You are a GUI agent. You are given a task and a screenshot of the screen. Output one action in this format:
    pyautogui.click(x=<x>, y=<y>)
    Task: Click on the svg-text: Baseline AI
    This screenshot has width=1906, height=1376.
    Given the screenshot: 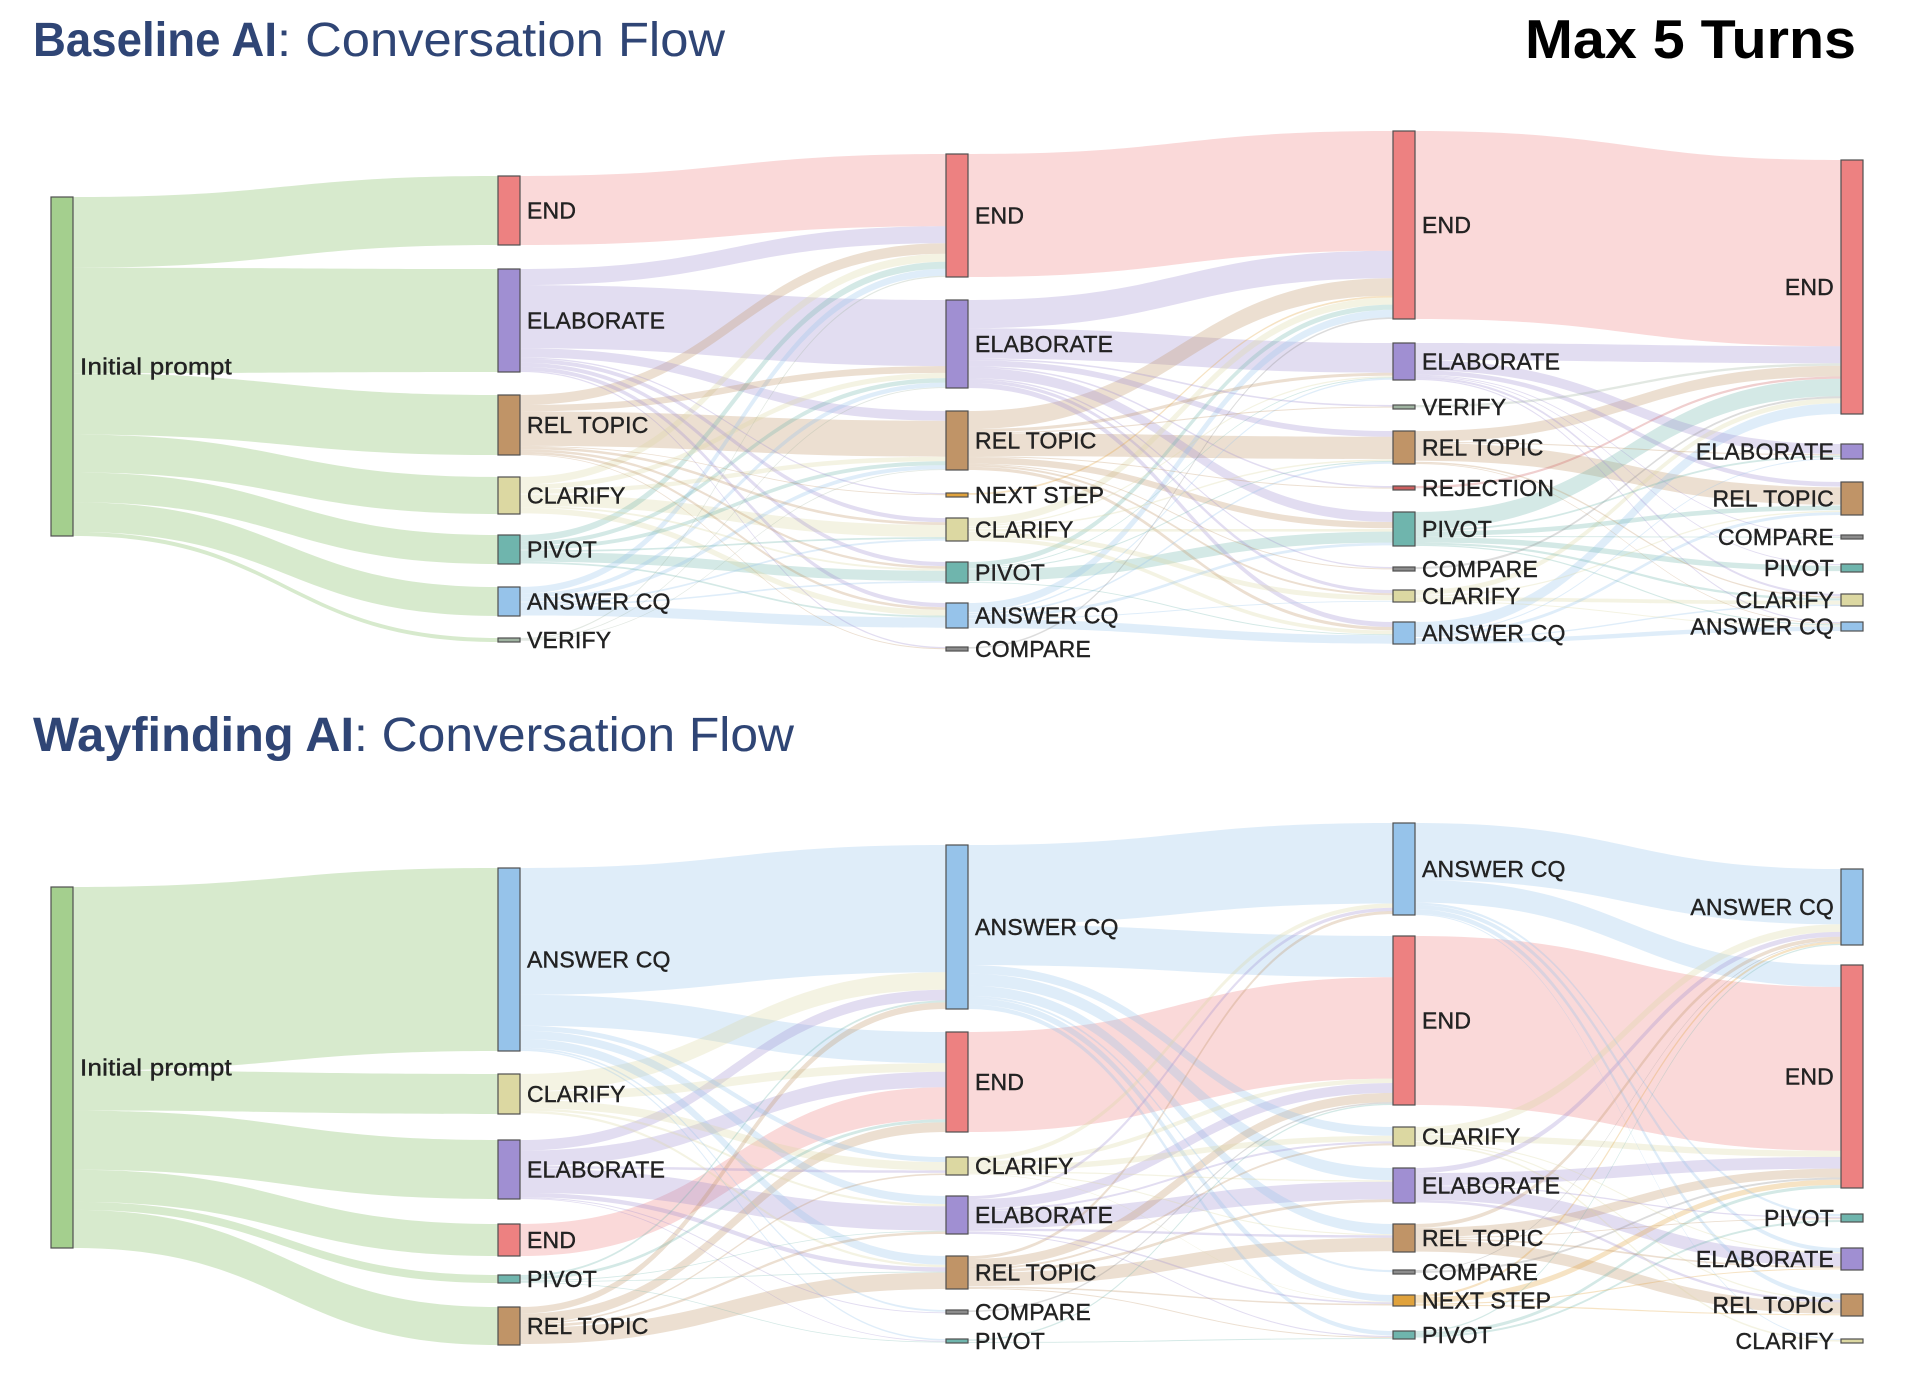 What is the action you would take?
    pyautogui.click(x=155, y=40)
    